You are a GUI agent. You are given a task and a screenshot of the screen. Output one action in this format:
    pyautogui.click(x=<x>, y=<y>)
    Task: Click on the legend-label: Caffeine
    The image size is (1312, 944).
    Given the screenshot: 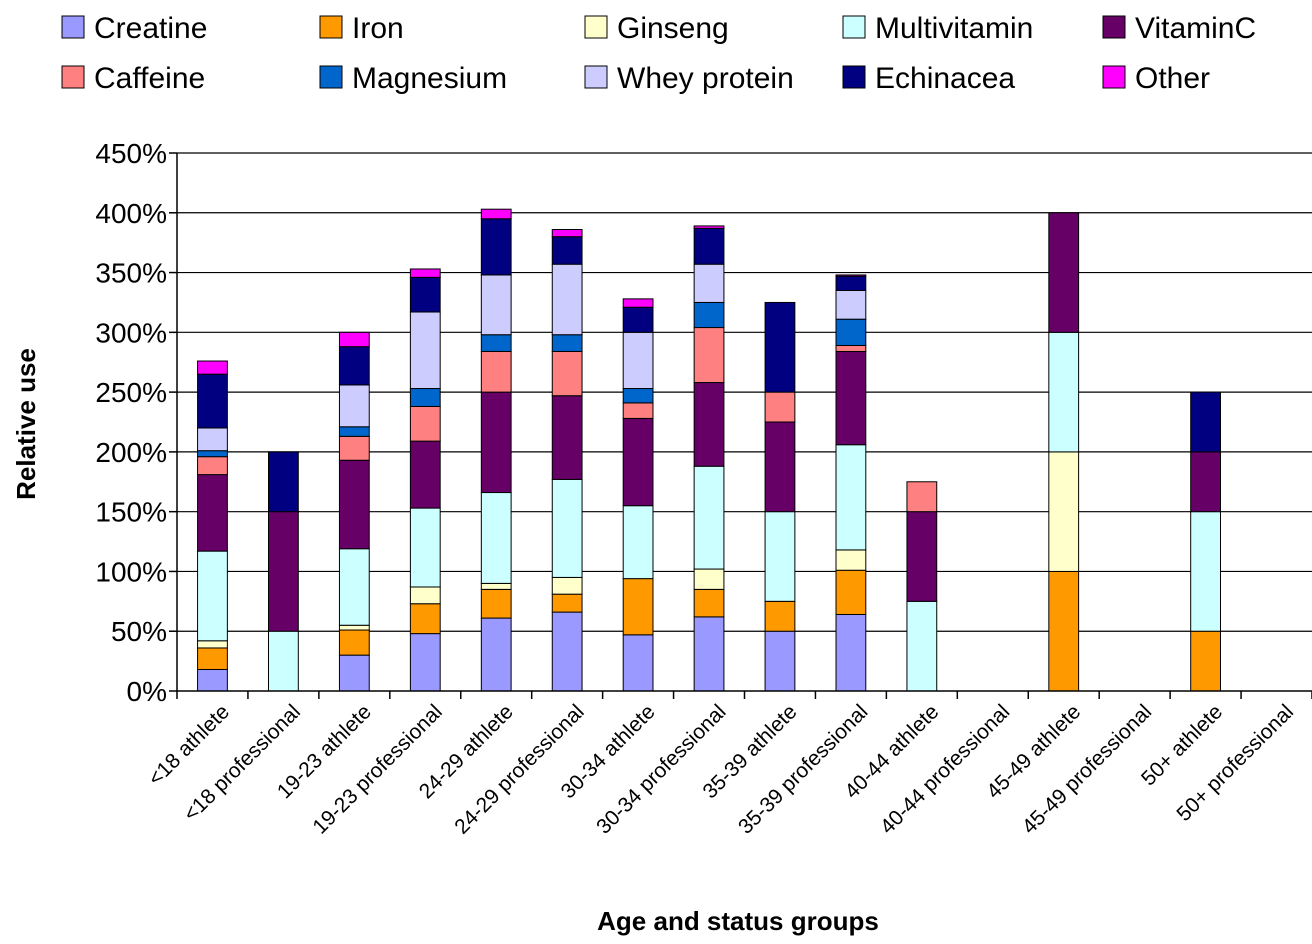 What is the action you would take?
    pyautogui.click(x=149, y=78)
    